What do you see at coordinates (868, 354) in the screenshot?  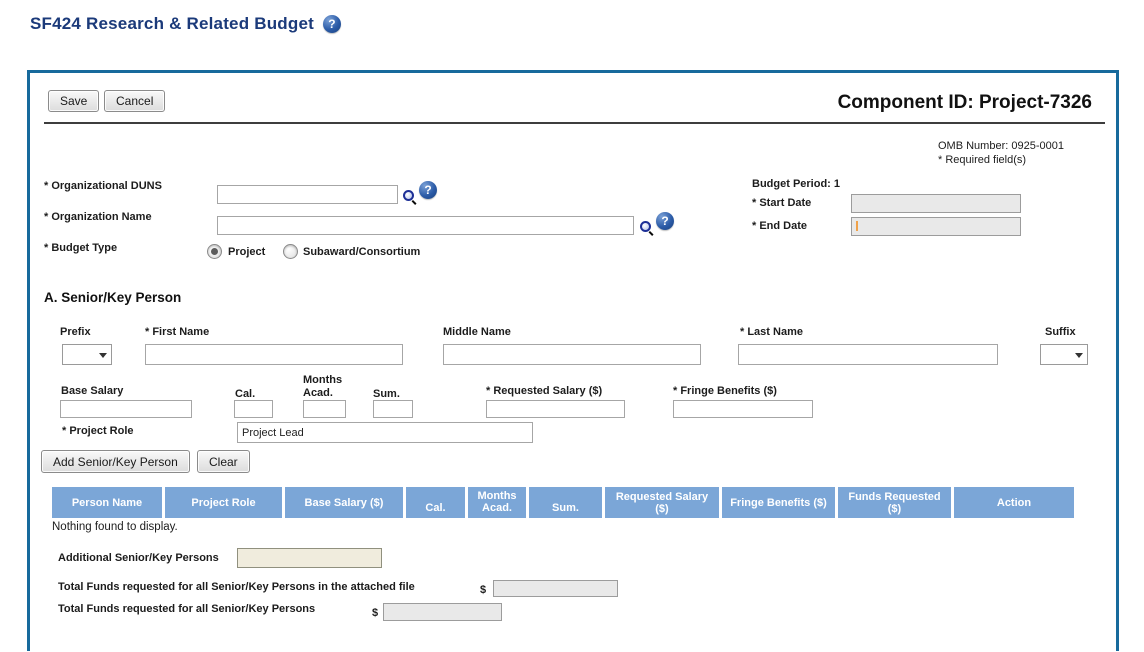 I see `last-name-input` at bounding box center [868, 354].